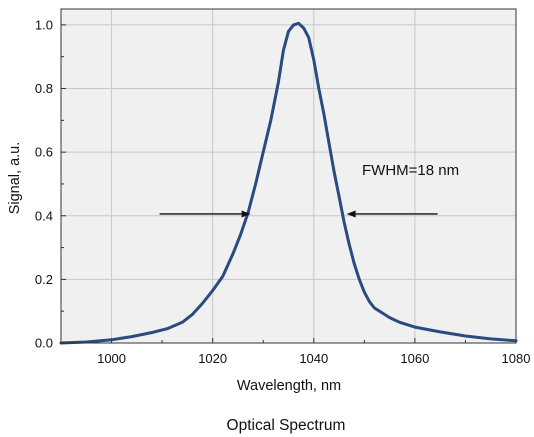 This screenshot has width=534, height=437. What do you see at coordinates (111, 358) in the screenshot?
I see `x-tick-label: 1000` at bounding box center [111, 358].